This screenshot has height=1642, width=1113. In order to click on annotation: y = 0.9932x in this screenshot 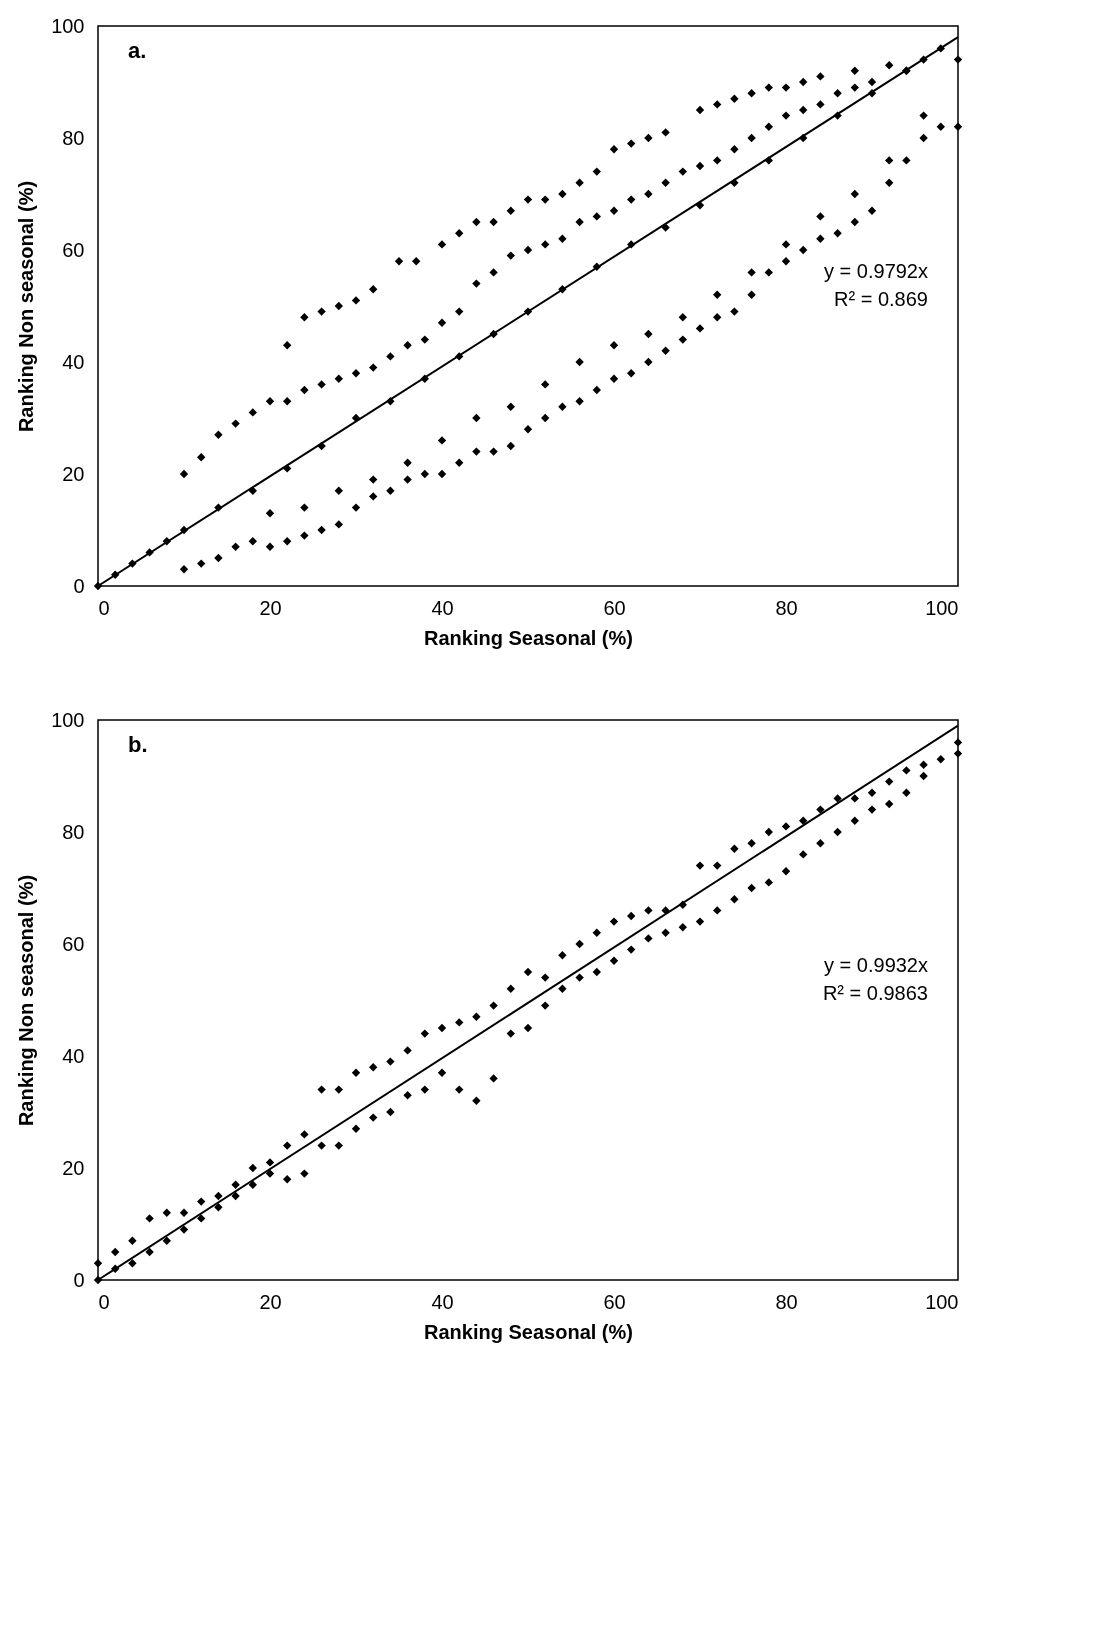, I will do `click(876, 965)`.